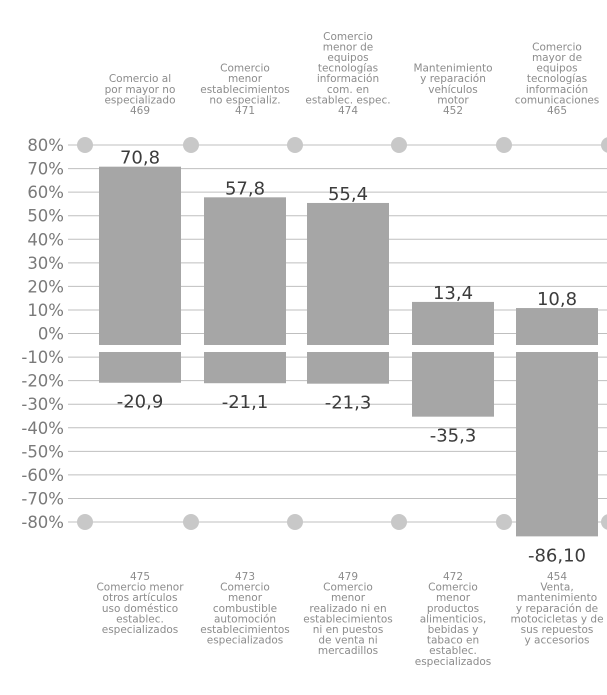  I want to click on y-tick-label: -60%, so click(42, 475).